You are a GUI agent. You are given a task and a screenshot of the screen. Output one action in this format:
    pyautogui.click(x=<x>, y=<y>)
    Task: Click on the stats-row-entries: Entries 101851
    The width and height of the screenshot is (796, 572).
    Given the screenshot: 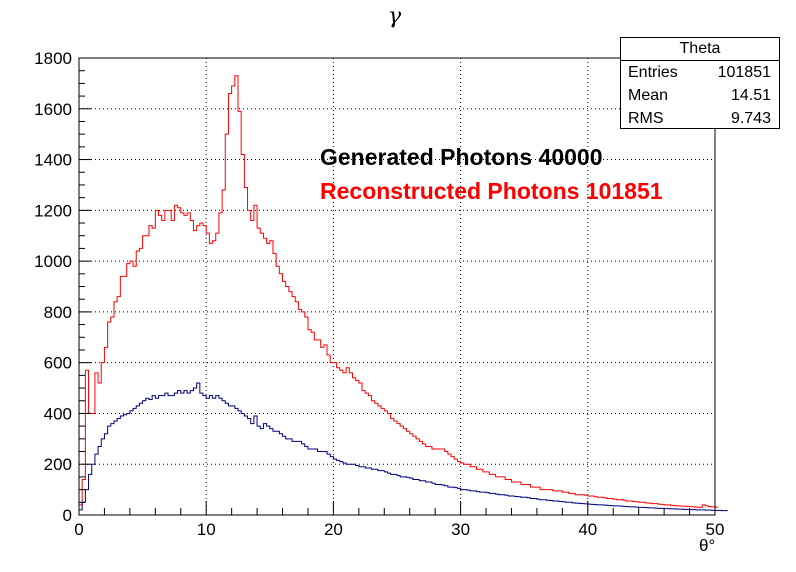 What is the action you would take?
    pyautogui.click(x=700, y=72)
    